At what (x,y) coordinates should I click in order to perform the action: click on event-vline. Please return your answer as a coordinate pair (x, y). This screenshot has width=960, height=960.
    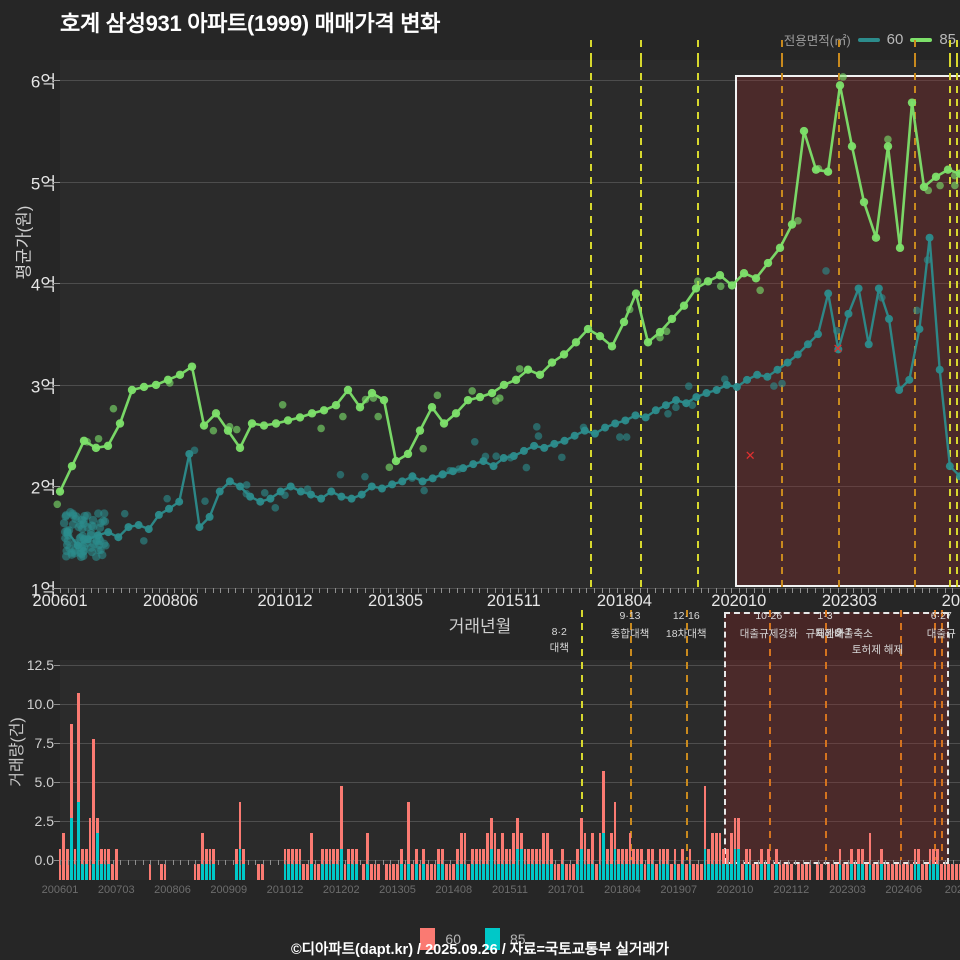
    Looking at the image, I should click on (769, 735).